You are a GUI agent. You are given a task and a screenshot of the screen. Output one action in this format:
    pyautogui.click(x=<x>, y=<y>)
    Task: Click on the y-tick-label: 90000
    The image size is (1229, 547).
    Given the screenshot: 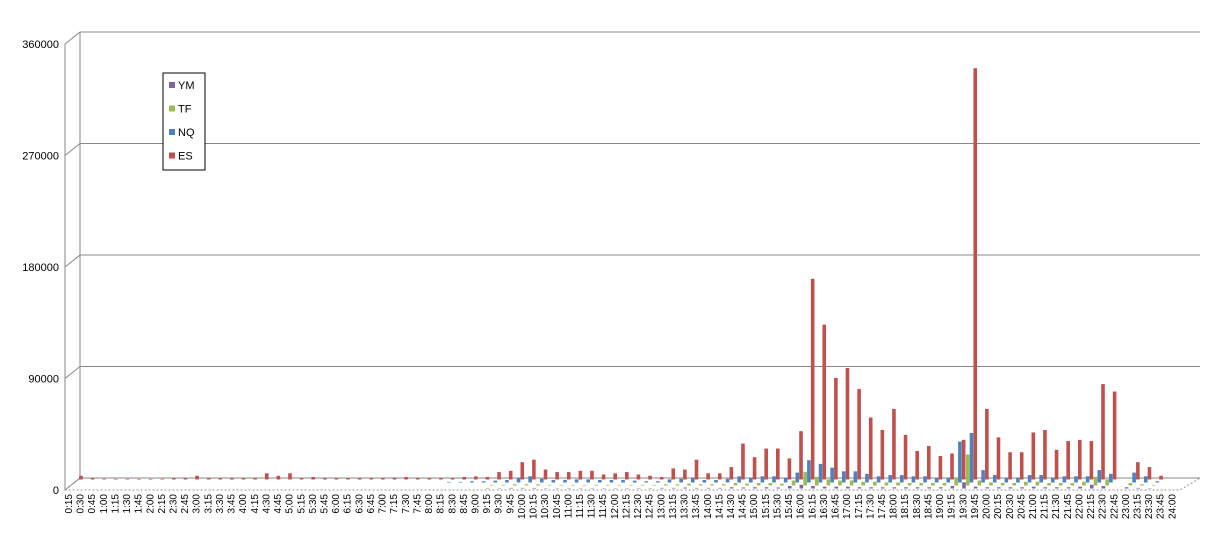 What is the action you would take?
    pyautogui.click(x=43, y=380)
    